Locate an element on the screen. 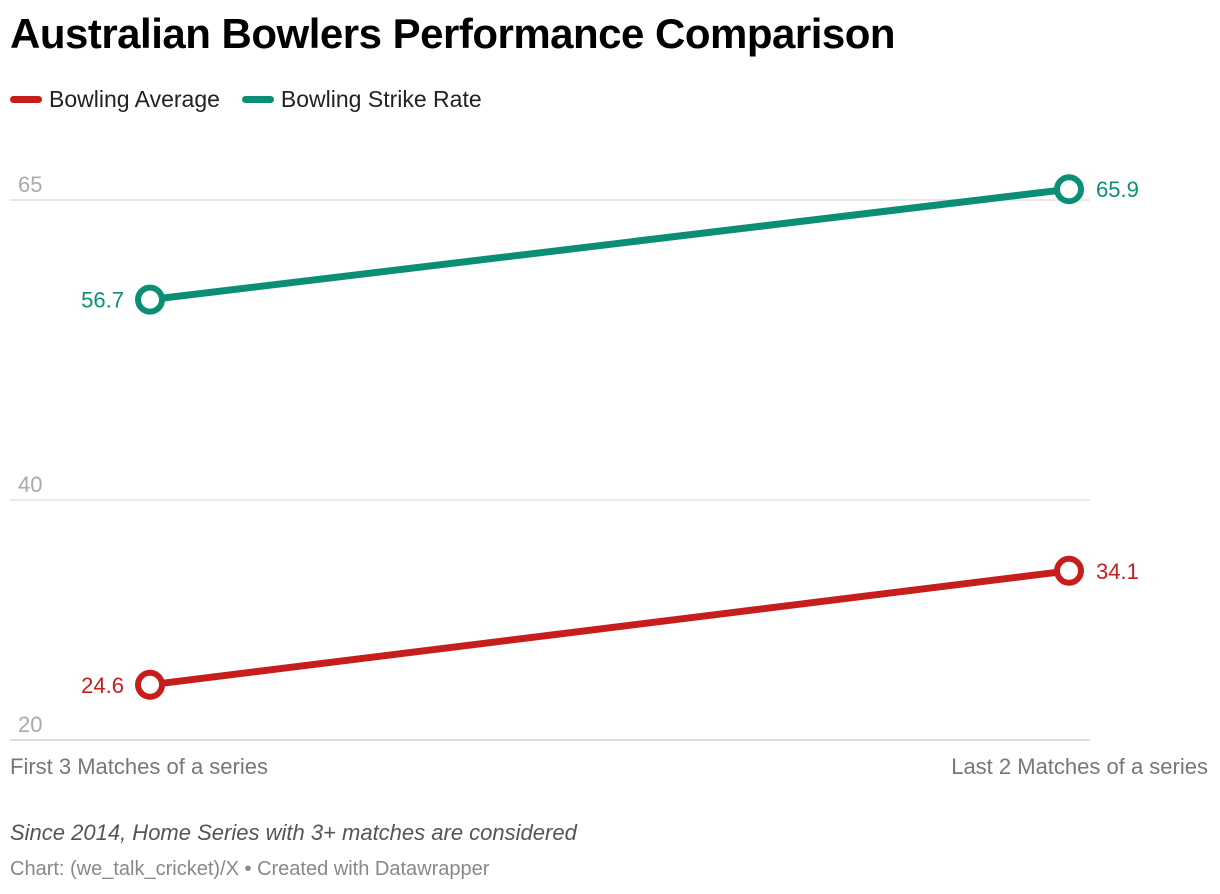 This screenshot has width=1220, height=894. legend-item-bowling-average: Bowling Average is located at coordinates (115, 99).